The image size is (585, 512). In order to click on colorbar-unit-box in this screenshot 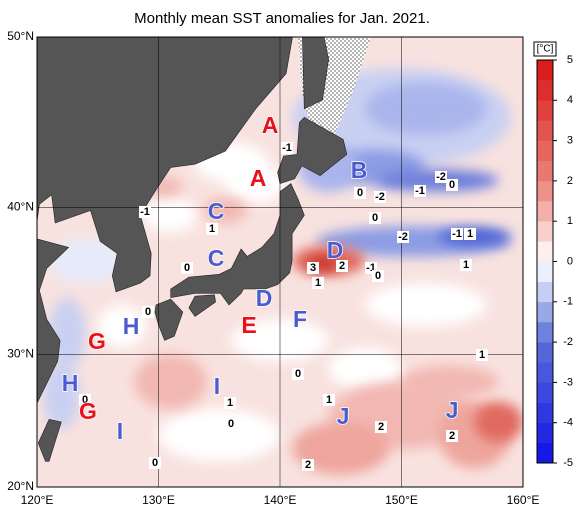, I will do `click(545, 49)`.